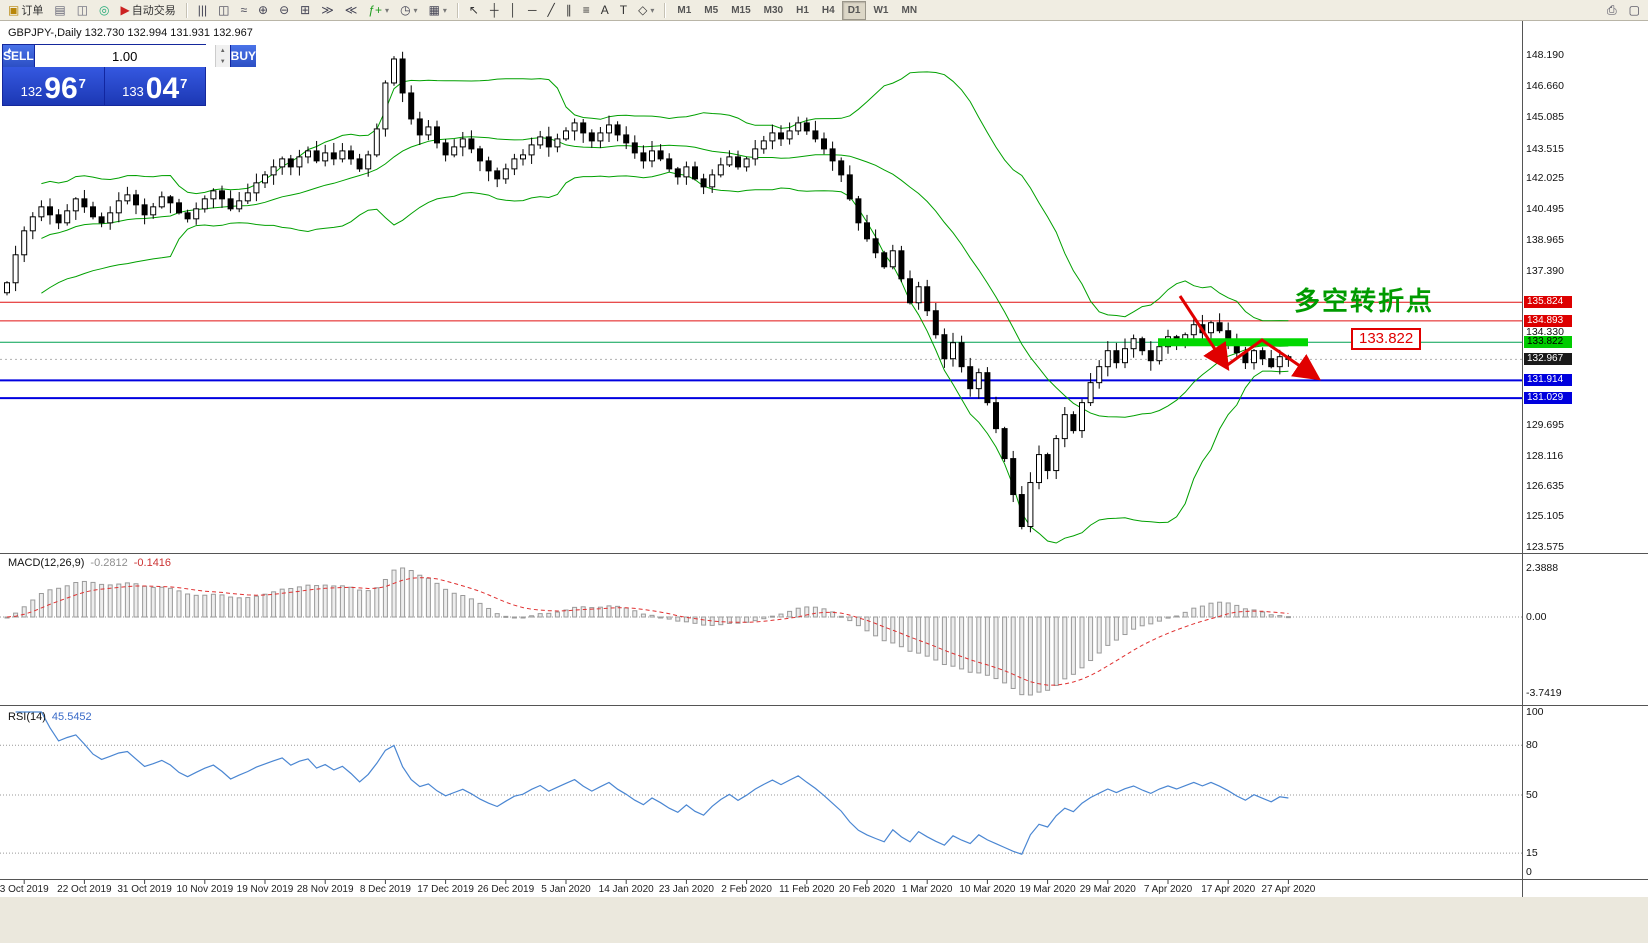  I want to click on candlestick-chart-icon: ◫, so click(223, 10).